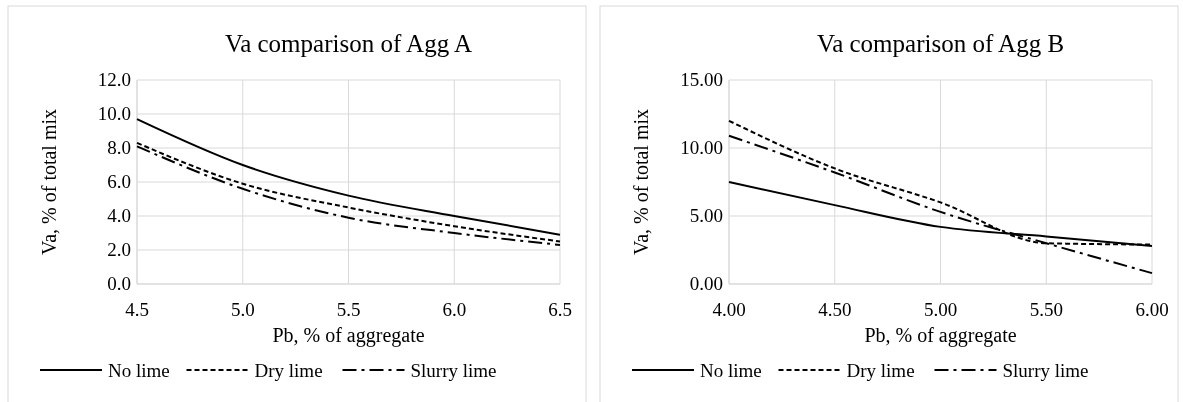 This screenshot has width=1183, height=402. Describe the element at coordinates (1046, 309) in the screenshot. I see `x-tick-label: 5.50` at that location.